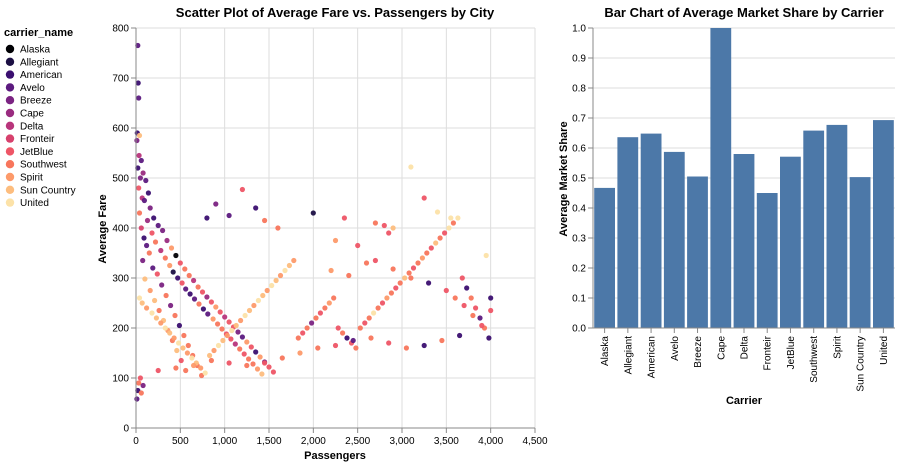 The image size is (900, 466). What do you see at coordinates (745, 348) in the screenshot?
I see `bar-x-tick-label: Delta` at bounding box center [745, 348].